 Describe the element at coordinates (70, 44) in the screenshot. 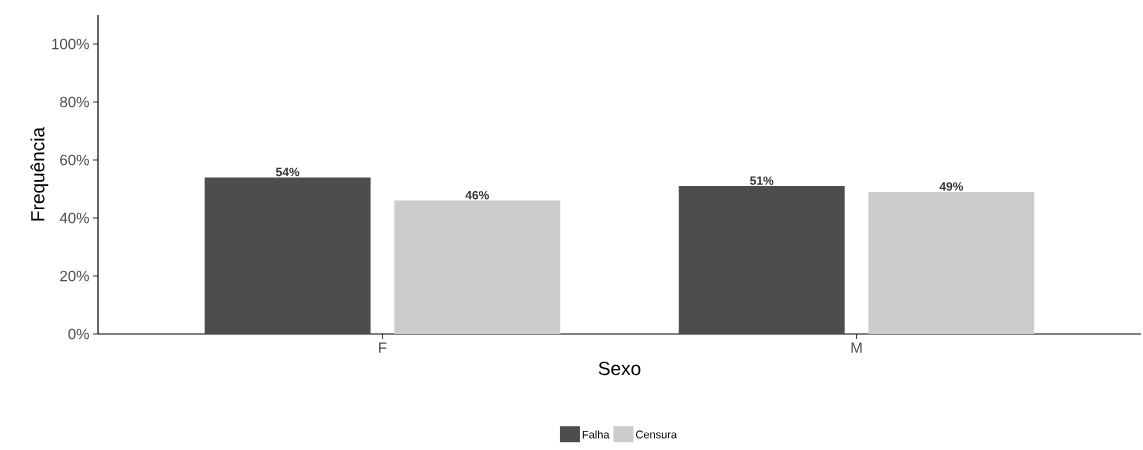

I see `y-tick-label: 100%` at that location.